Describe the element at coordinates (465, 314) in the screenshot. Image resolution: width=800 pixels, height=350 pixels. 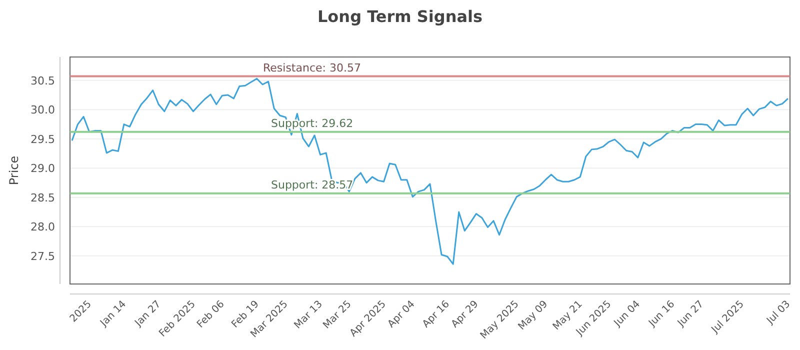
I see `x-tick-label: Apr 29` at that location.